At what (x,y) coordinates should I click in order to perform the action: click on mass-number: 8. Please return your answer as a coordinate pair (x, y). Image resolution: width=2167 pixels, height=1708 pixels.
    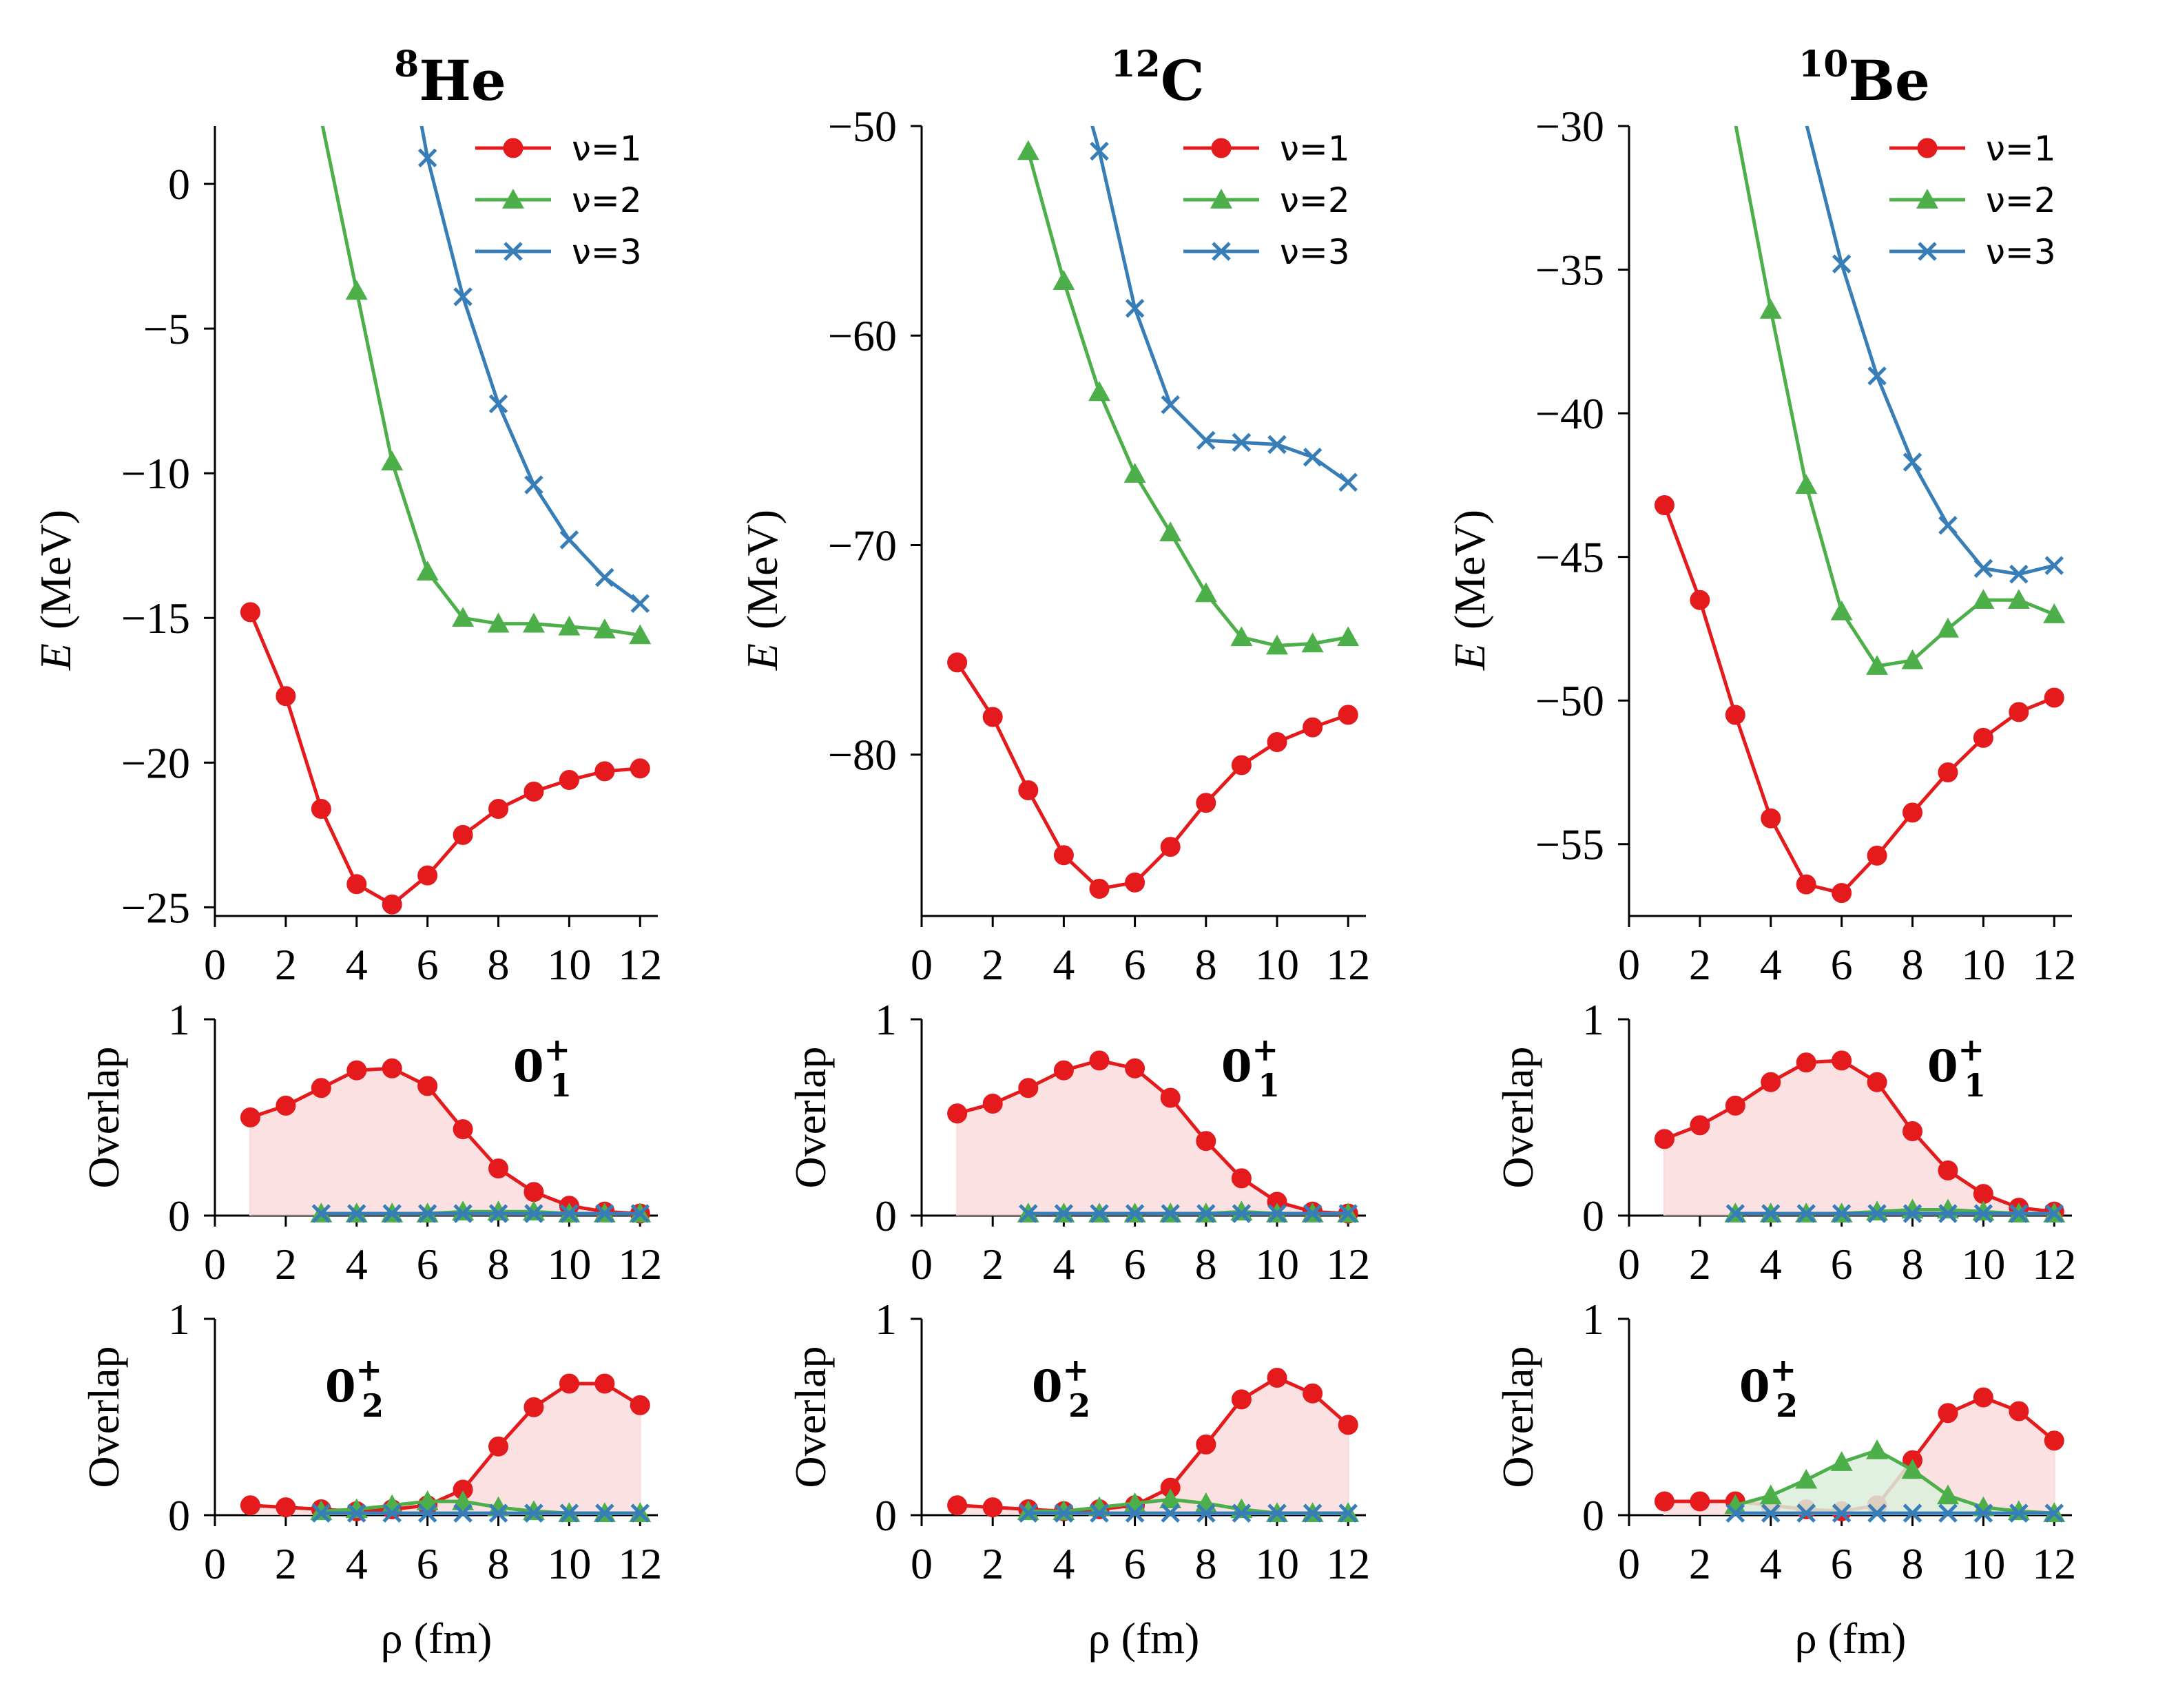
    Looking at the image, I should click on (406, 64).